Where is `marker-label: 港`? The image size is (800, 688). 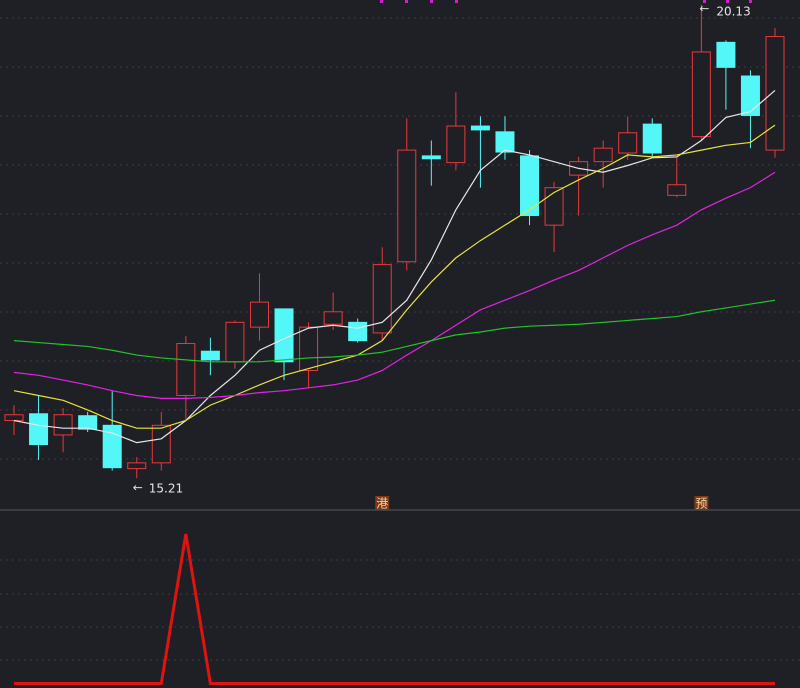
marker-label: 港 is located at coordinates (382, 504).